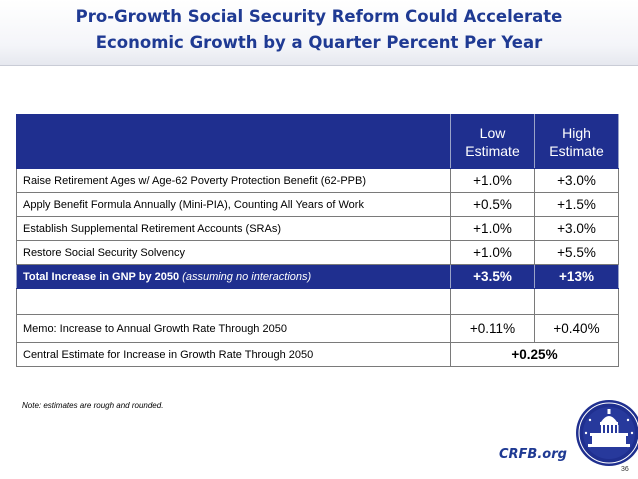 The image size is (638, 479). I want to click on total-high-value: +13%, so click(576, 276).